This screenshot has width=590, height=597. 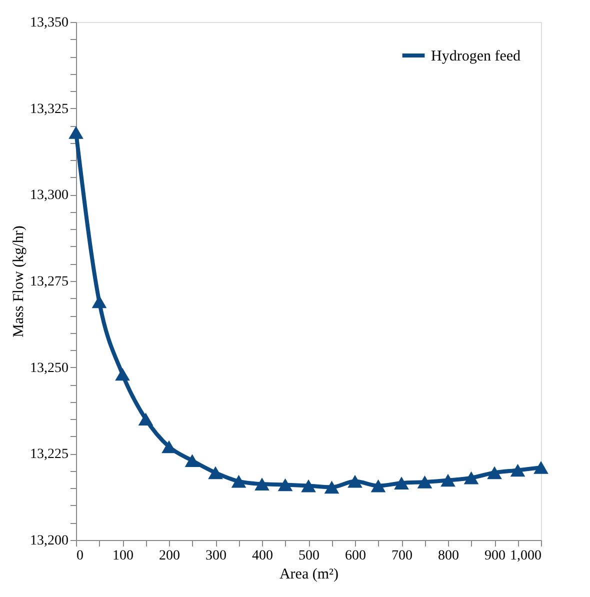 I want to click on x-axis-title: Area (m²), so click(x=309, y=574).